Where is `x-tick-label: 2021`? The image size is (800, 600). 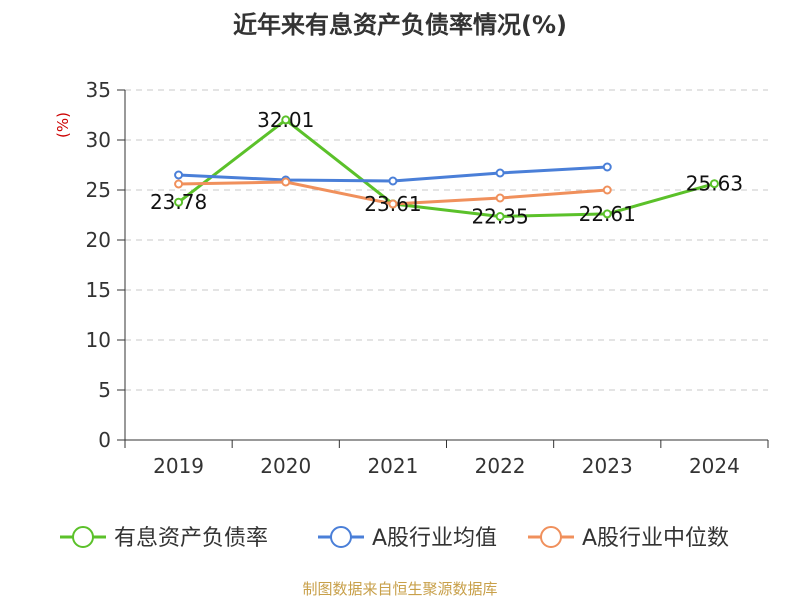
x-tick-label: 2021 is located at coordinates (392, 466).